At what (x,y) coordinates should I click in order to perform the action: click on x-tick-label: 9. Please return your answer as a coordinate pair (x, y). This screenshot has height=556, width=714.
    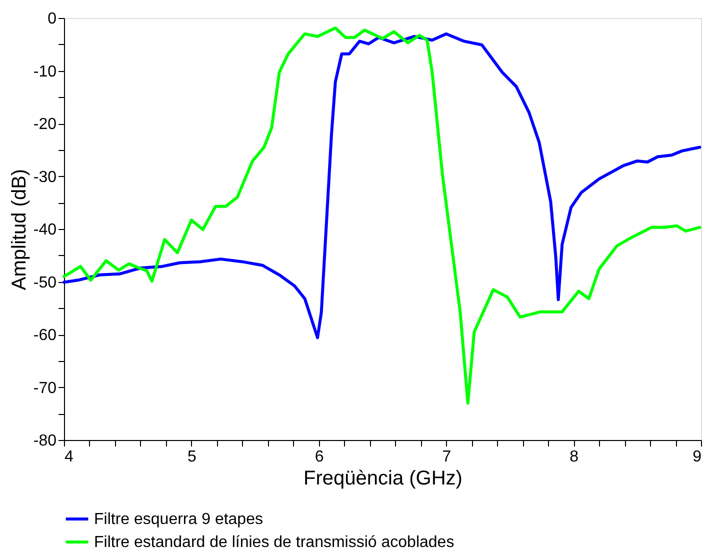
    Looking at the image, I should click on (697, 457).